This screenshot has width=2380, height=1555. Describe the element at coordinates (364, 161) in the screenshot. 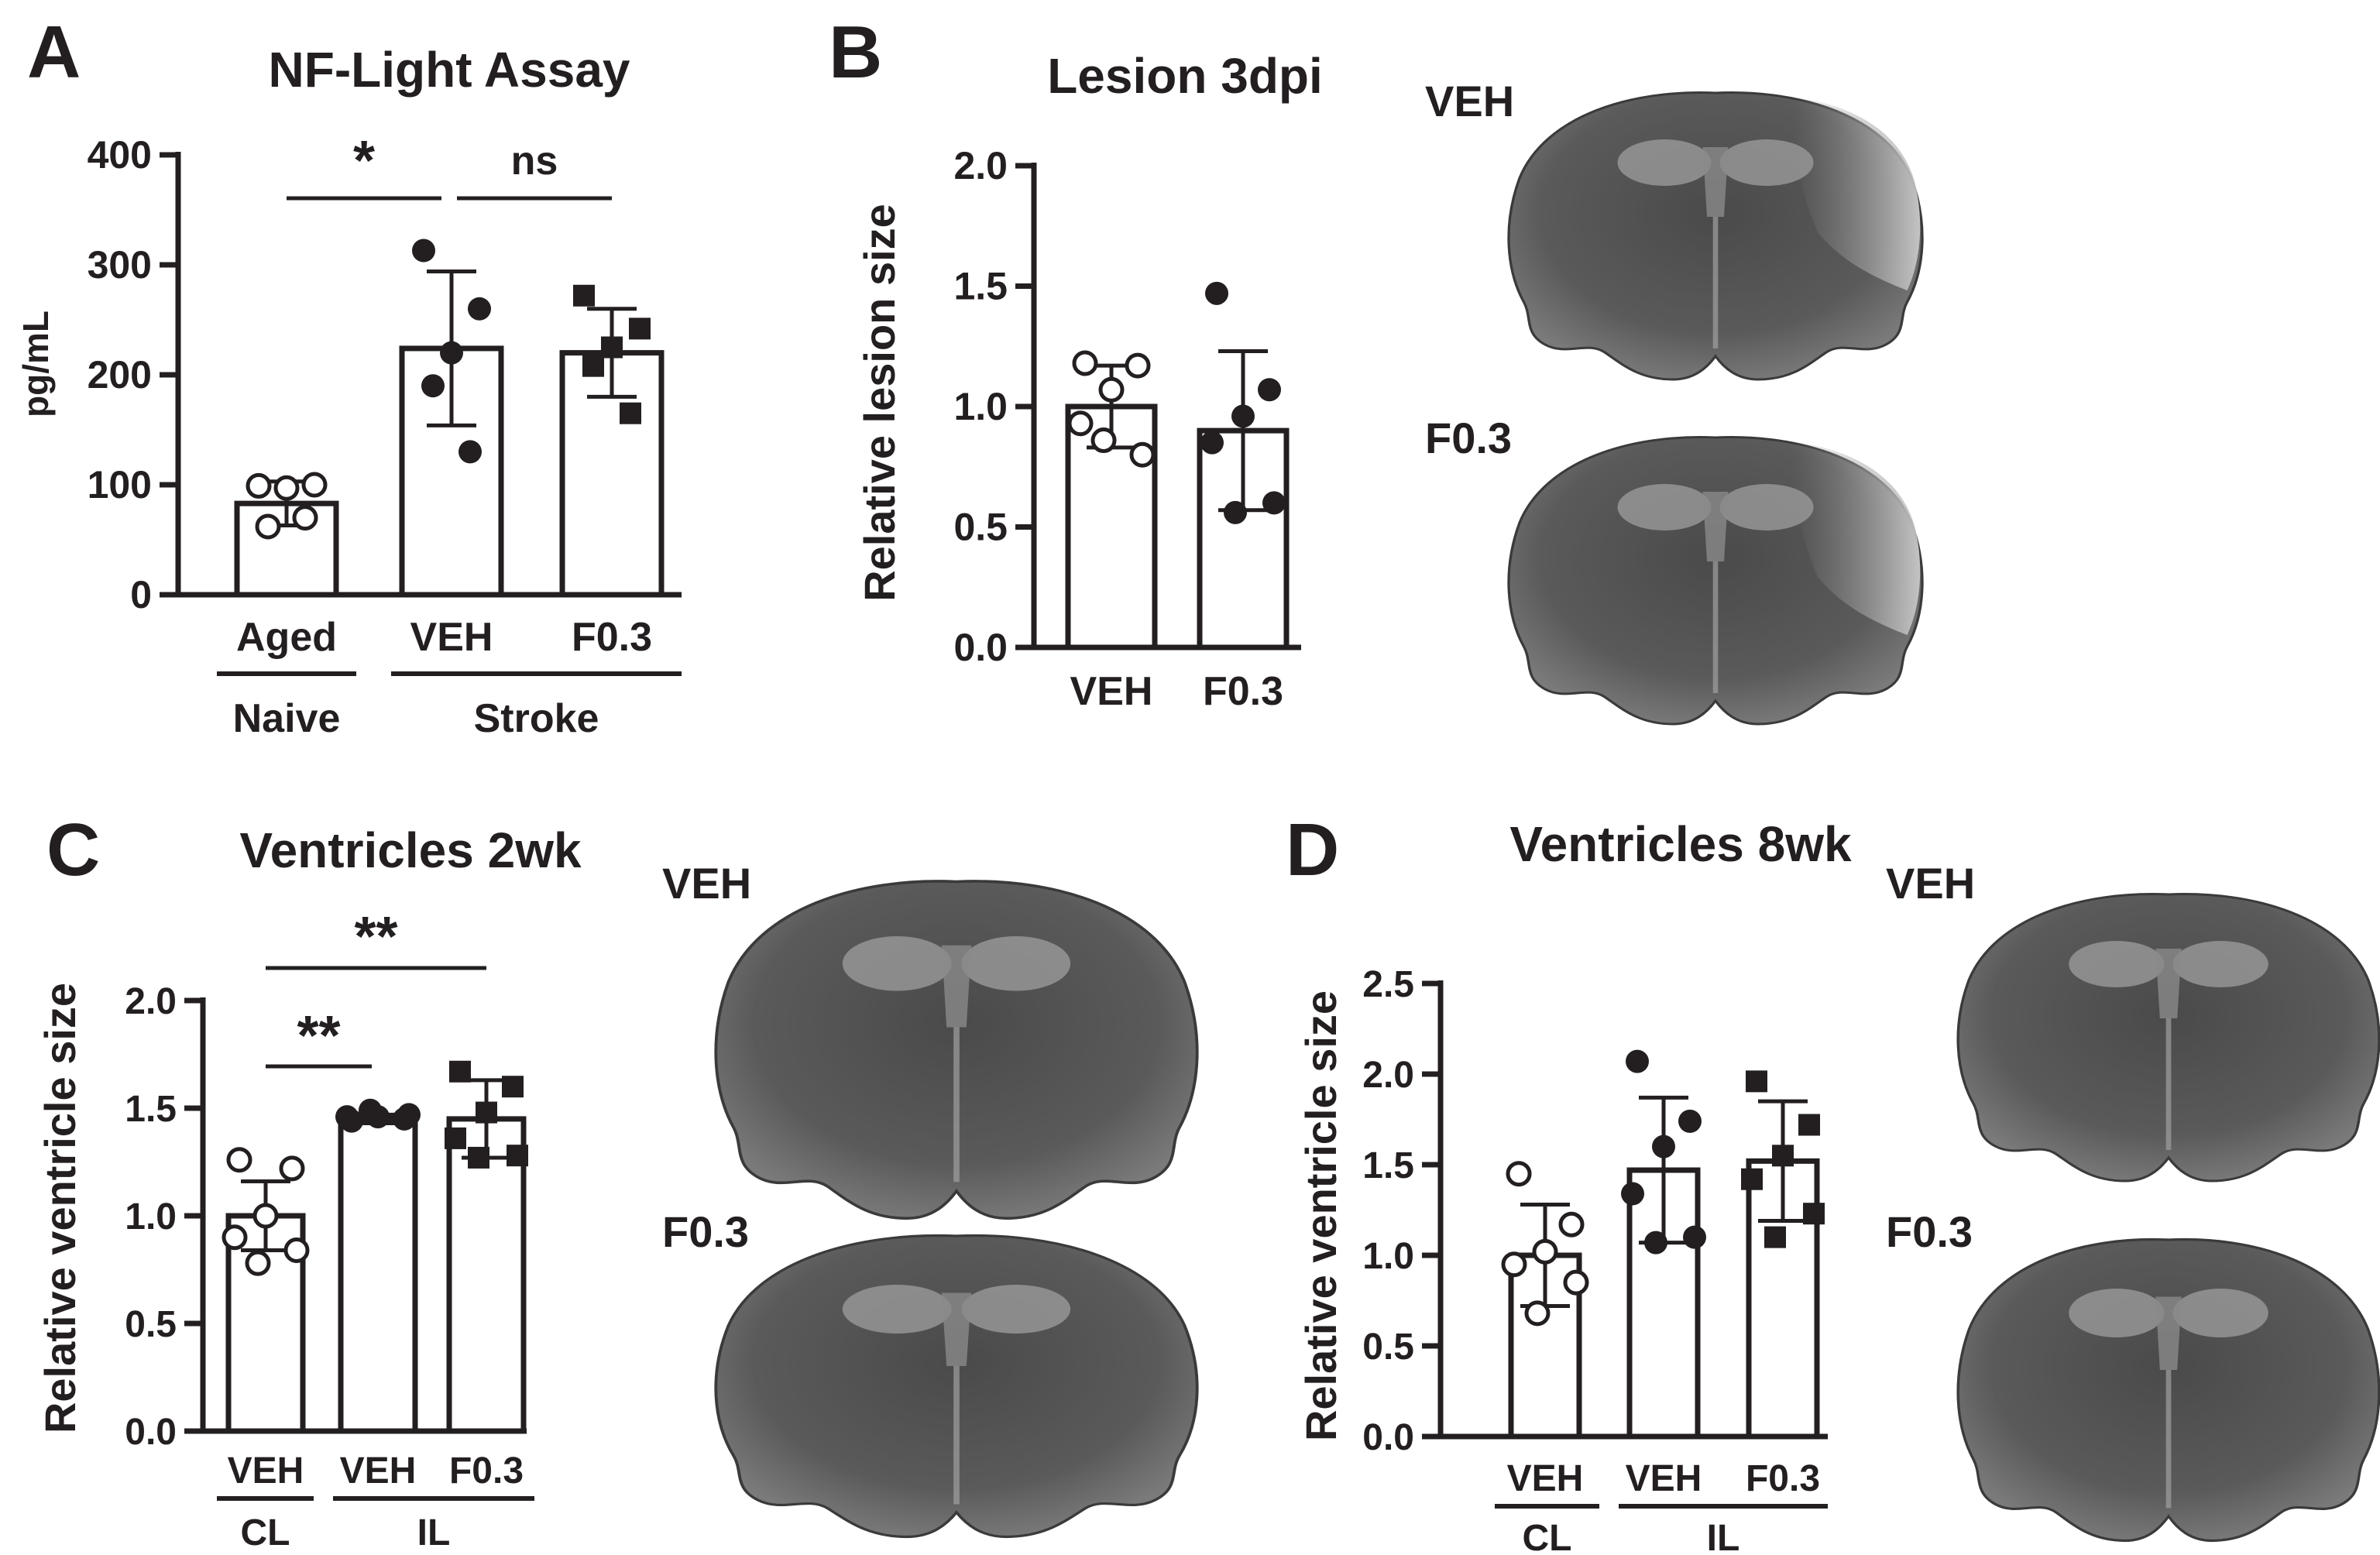

I see `significance-label: *` at that location.